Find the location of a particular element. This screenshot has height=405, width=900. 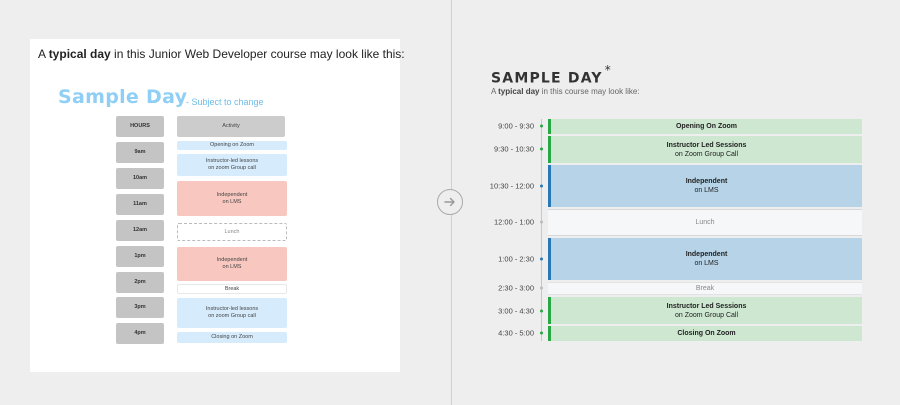

schedule-block-lunch: Lunch is located at coordinates (705, 222).